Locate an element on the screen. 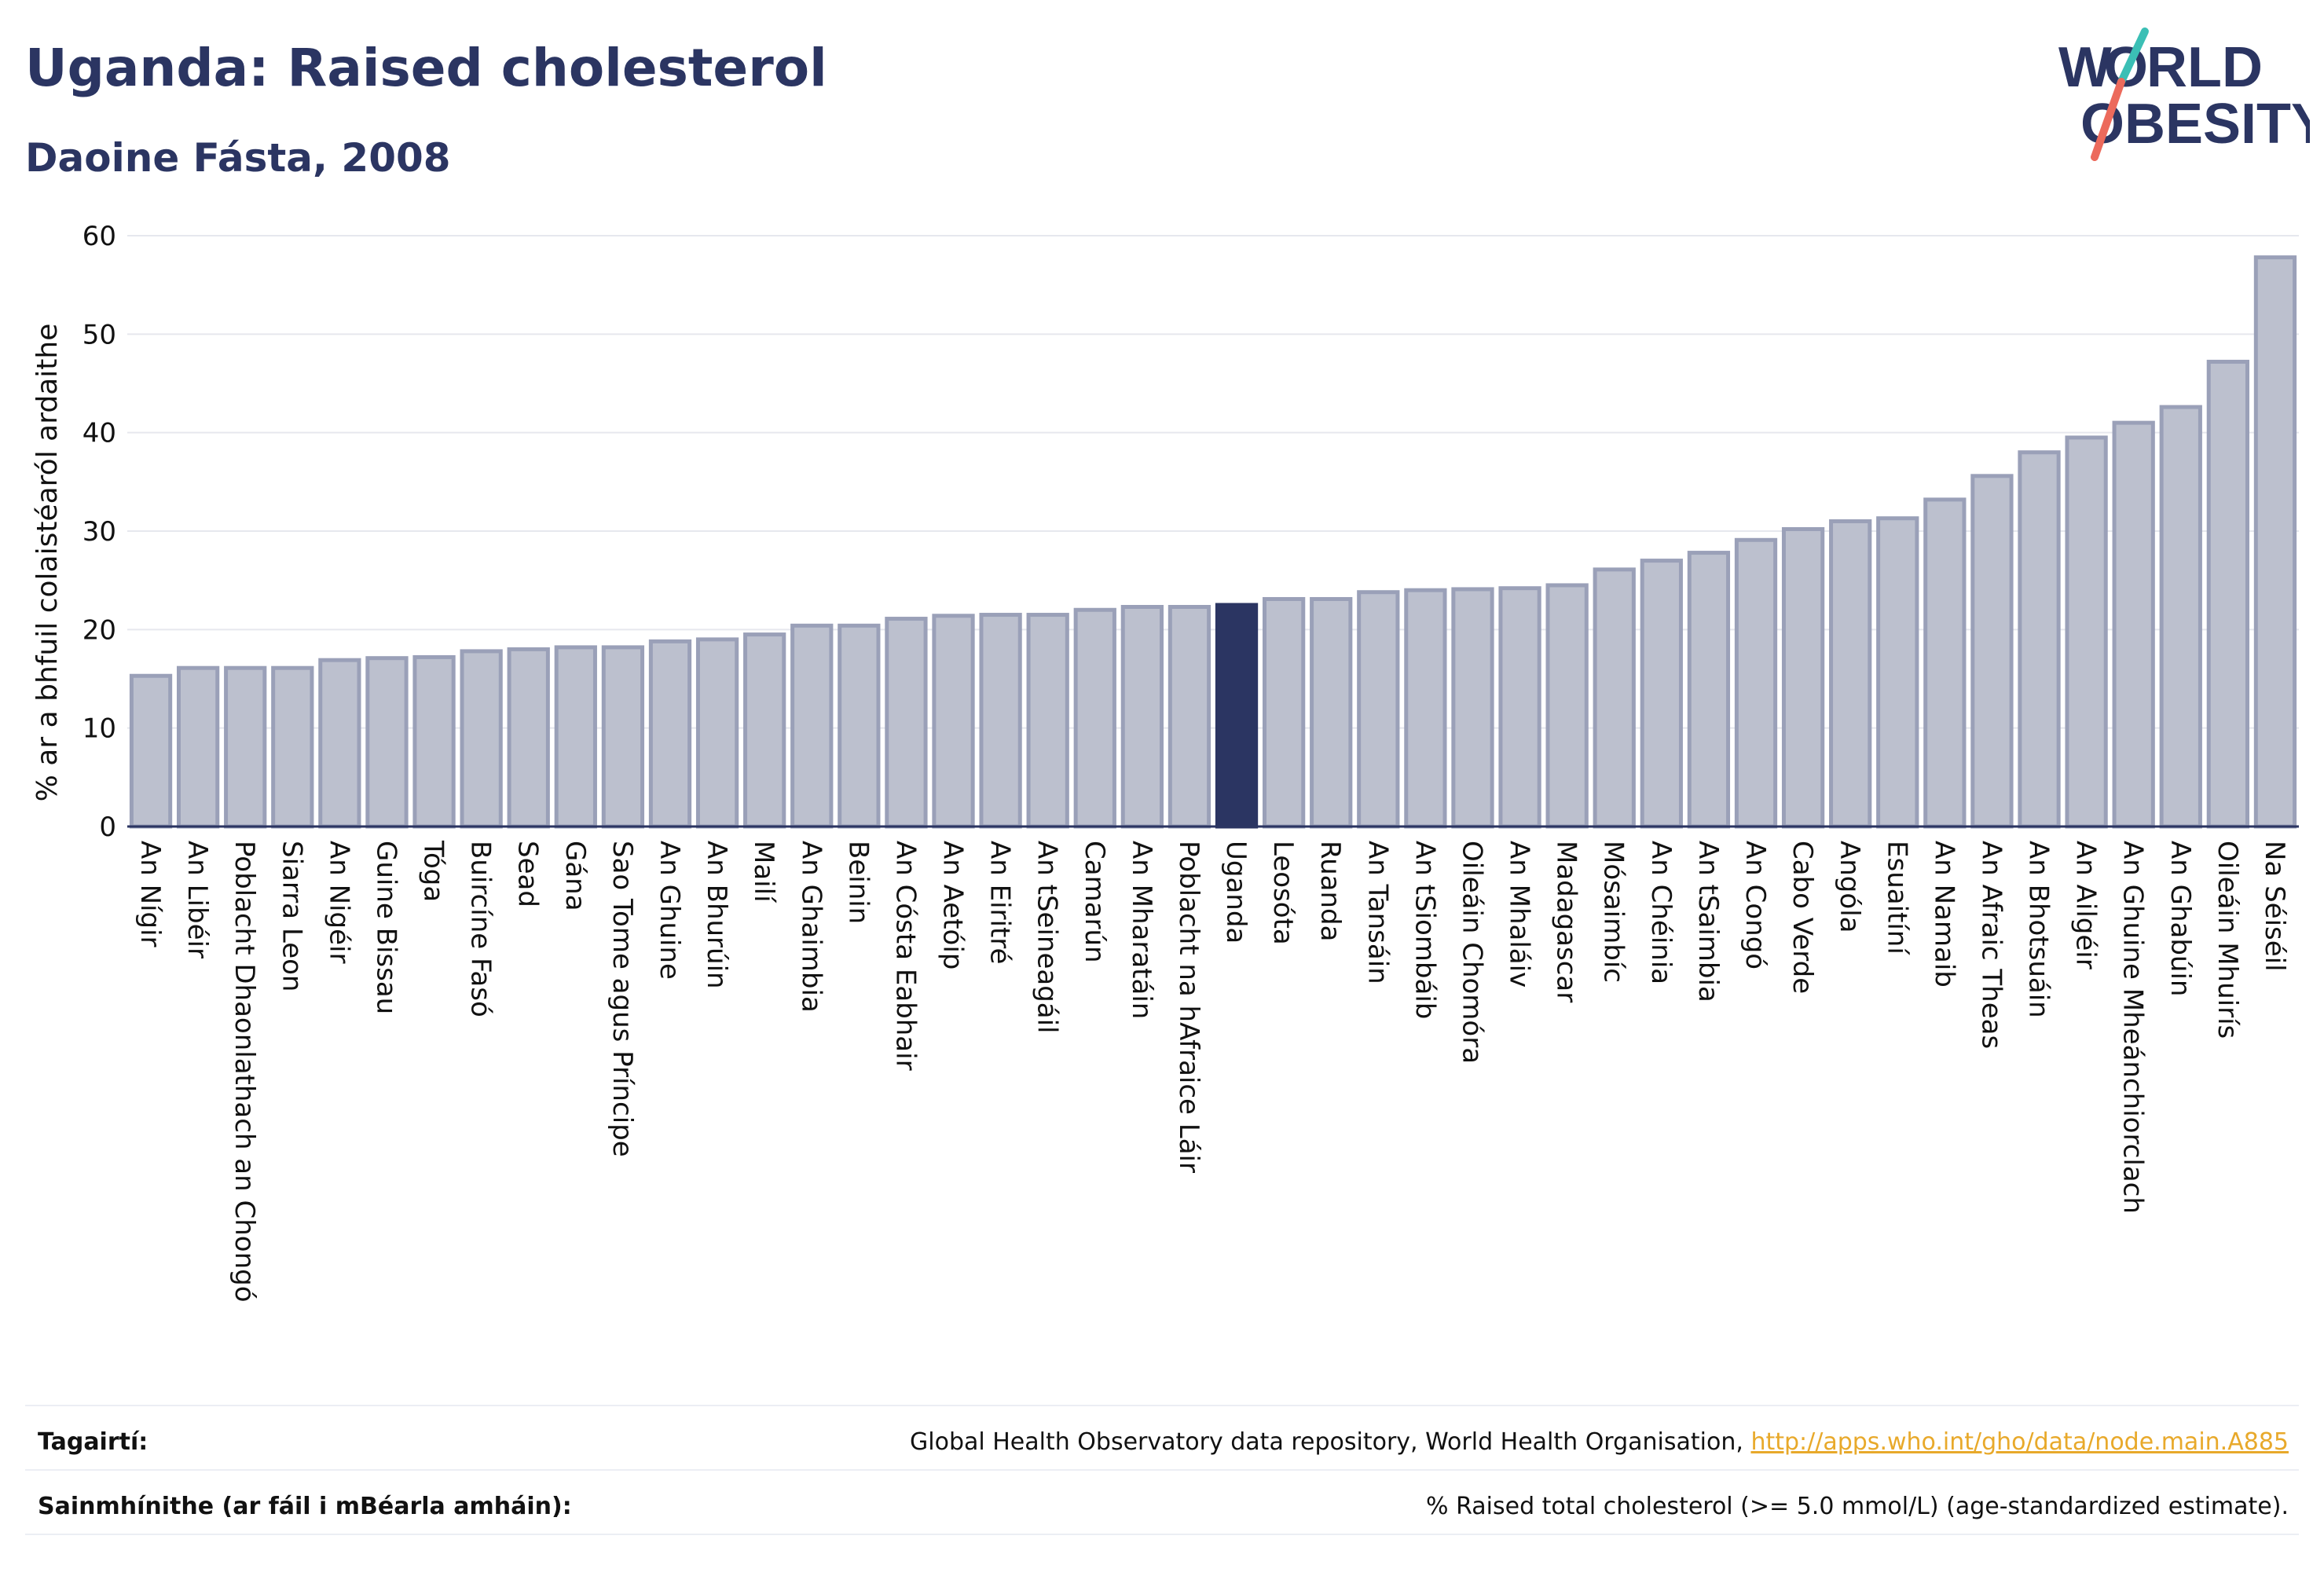 The height and width of the screenshot is (1576, 2324). x-tick-label-12: An Bhurúin is located at coordinates (716, 915).